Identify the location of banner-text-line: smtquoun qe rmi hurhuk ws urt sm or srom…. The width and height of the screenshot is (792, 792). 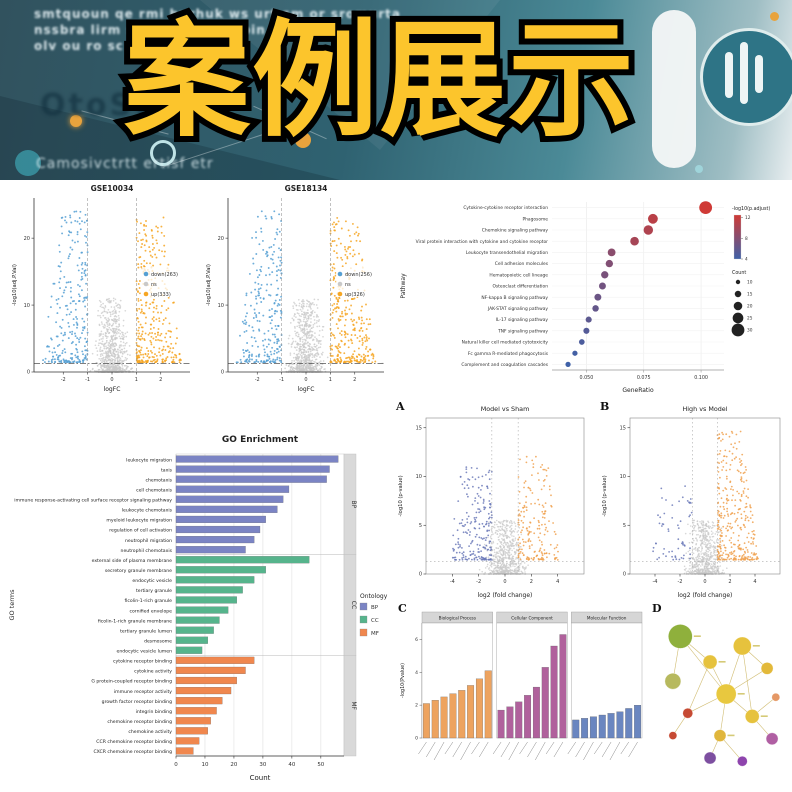
(217, 14).